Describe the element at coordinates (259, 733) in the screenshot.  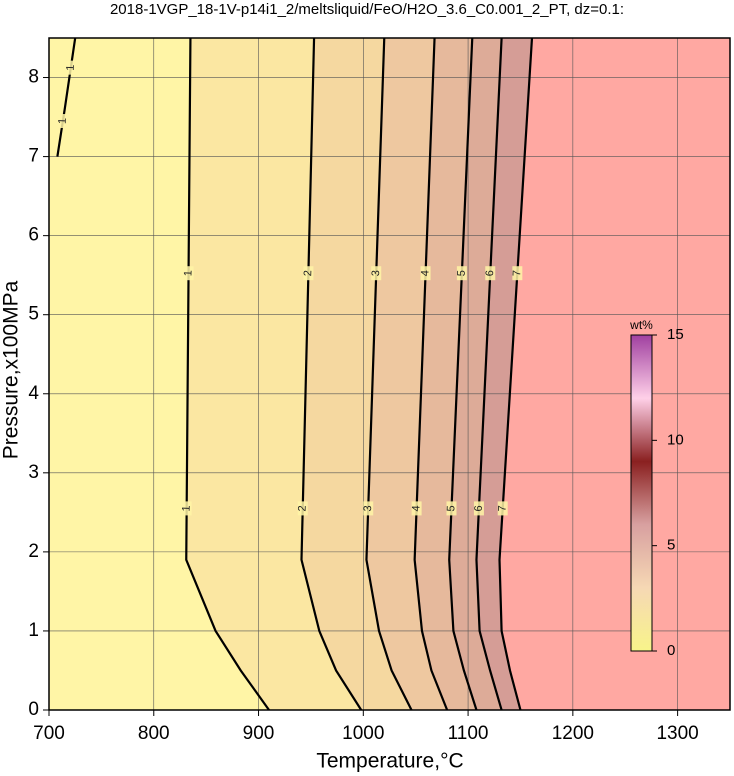
I see `x-tick-label: 900` at that location.